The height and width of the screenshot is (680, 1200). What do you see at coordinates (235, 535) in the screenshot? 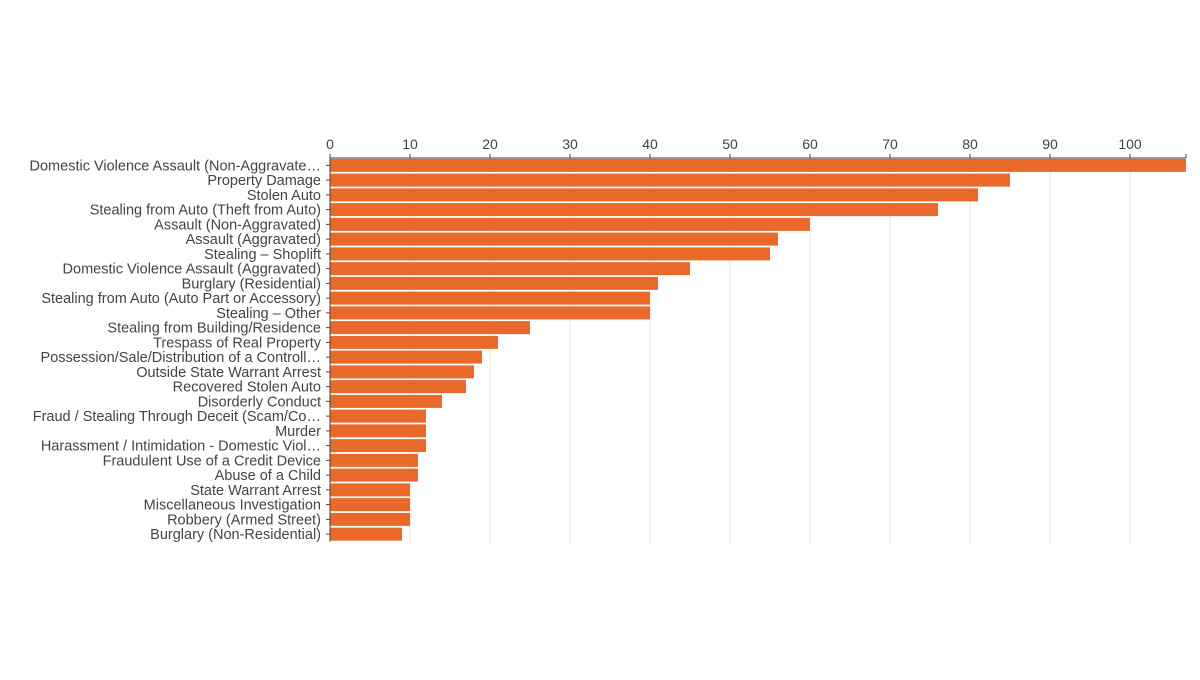
I see `category-label: Burglary (Non-Residential)` at bounding box center [235, 535].